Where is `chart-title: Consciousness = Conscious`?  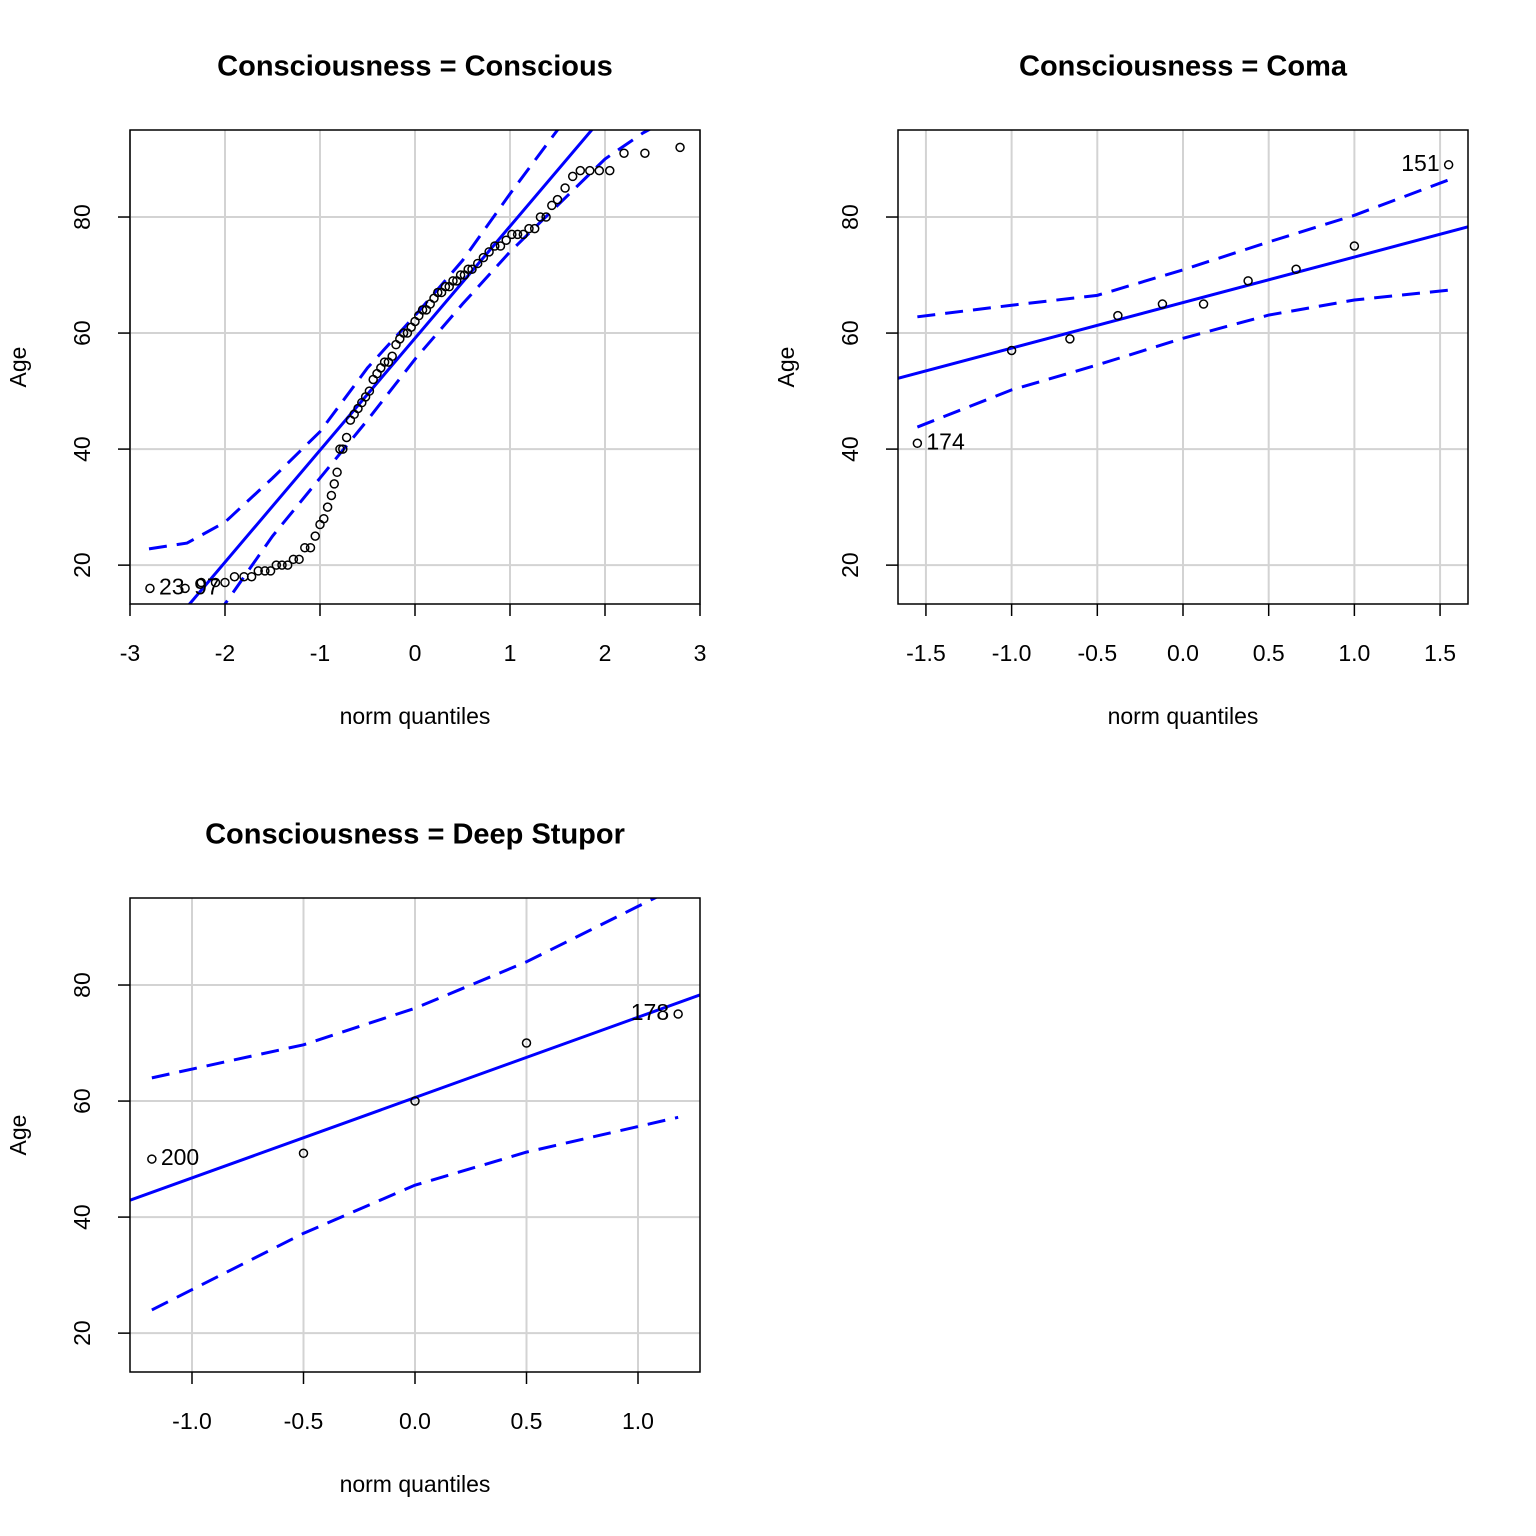
chart-title: Consciousness = Conscious is located at coordinates (415, 67).